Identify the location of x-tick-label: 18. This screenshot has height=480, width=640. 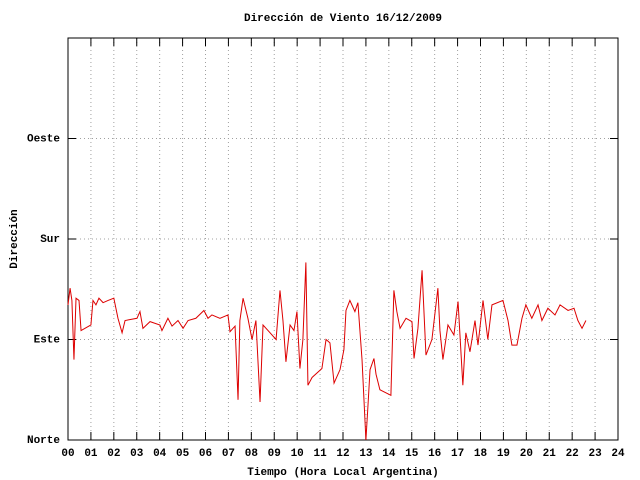
(481, 454).